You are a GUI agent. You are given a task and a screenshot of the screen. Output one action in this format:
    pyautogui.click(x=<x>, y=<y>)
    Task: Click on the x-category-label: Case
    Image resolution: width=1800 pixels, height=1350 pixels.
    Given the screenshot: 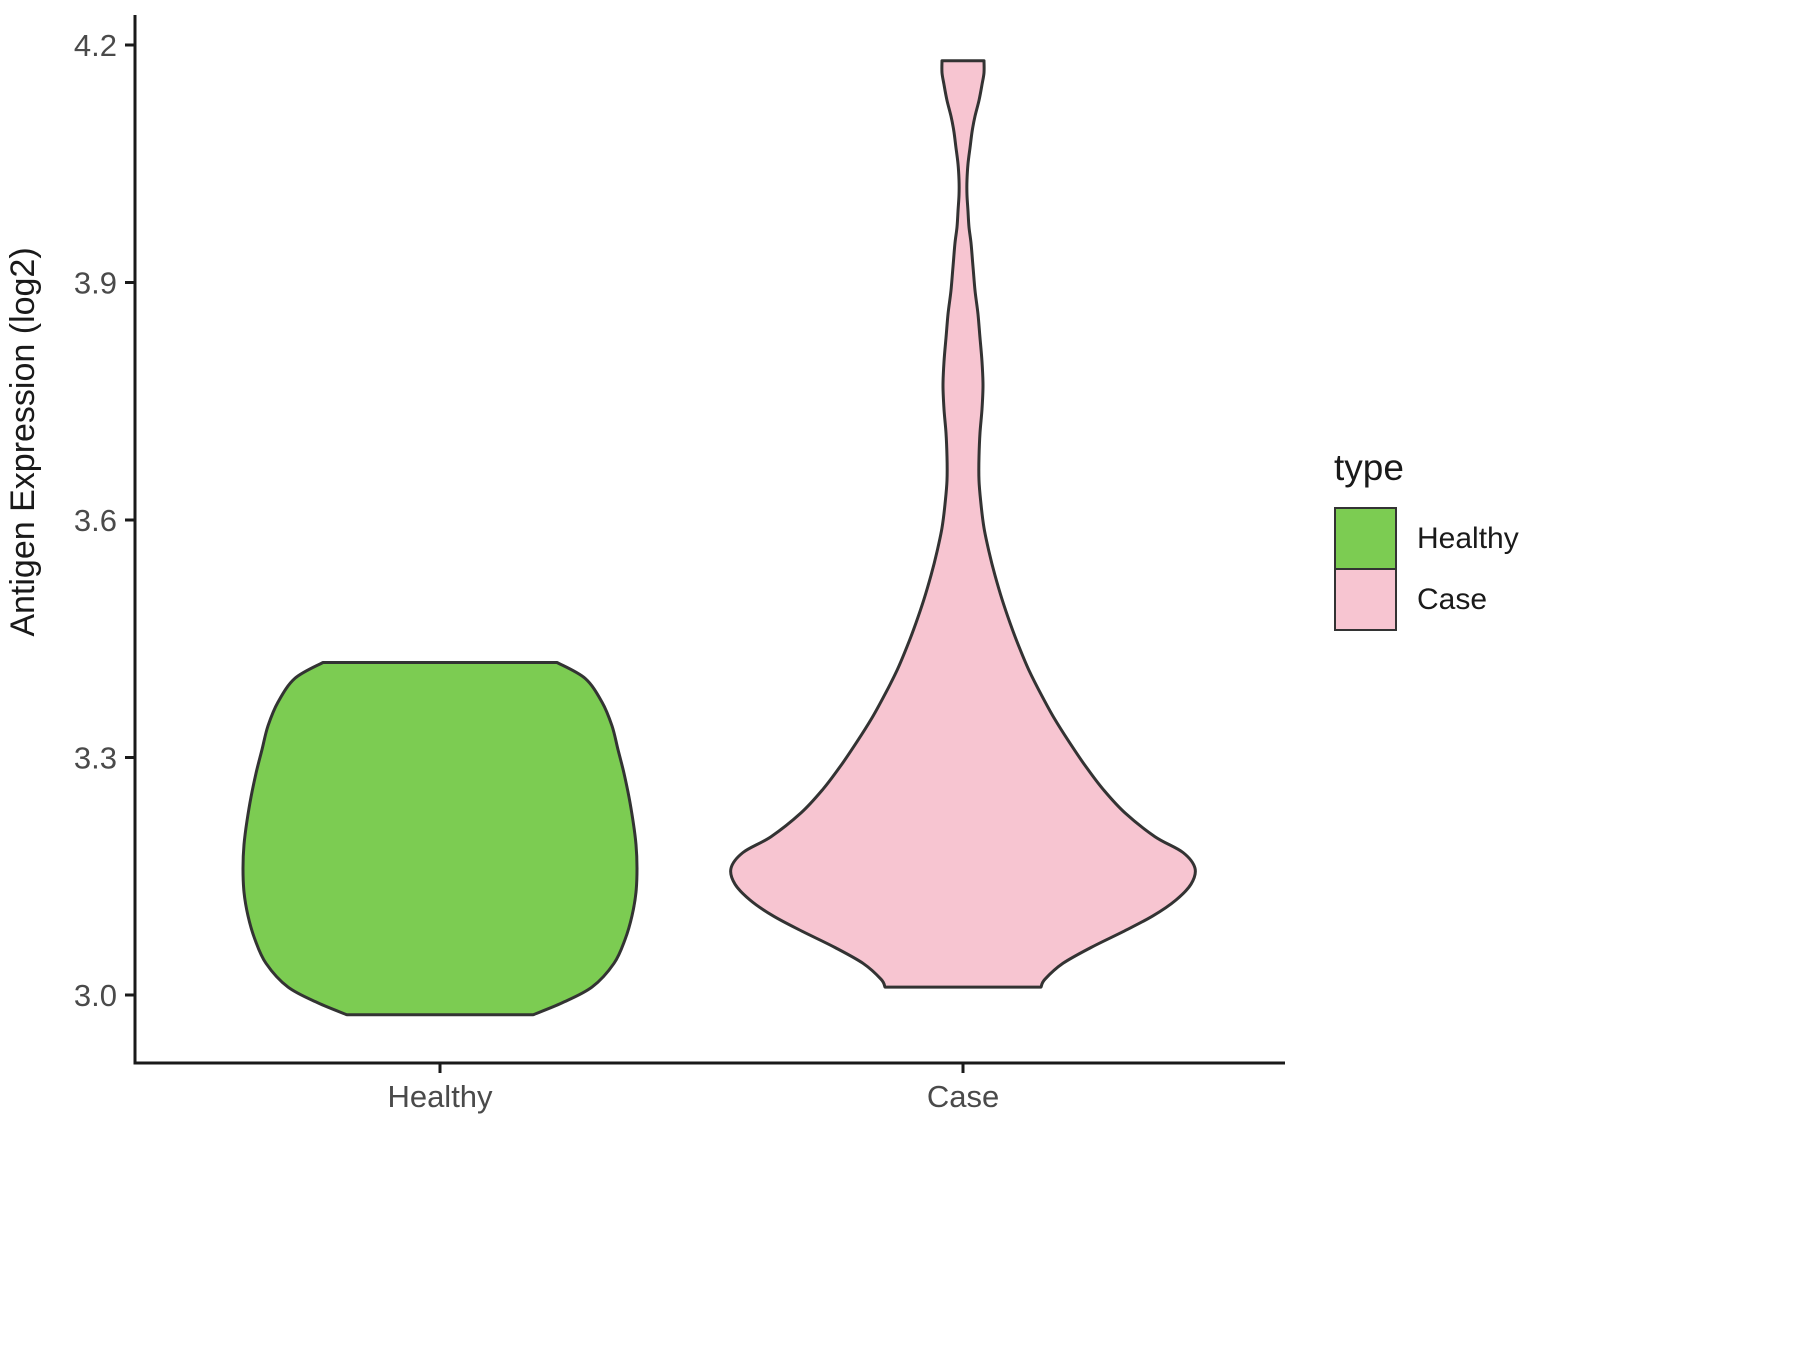 What is the action you would take?
    pyautogui.click(x=963, y=1096)
    